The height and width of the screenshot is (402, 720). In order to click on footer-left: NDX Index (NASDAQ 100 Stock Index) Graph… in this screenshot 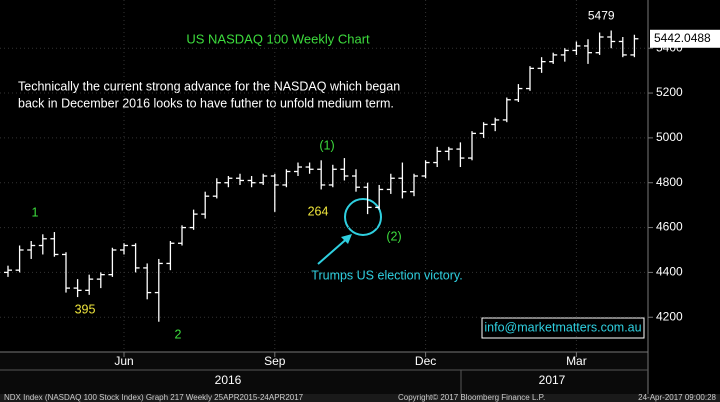, I will do `click(154, 397)`.